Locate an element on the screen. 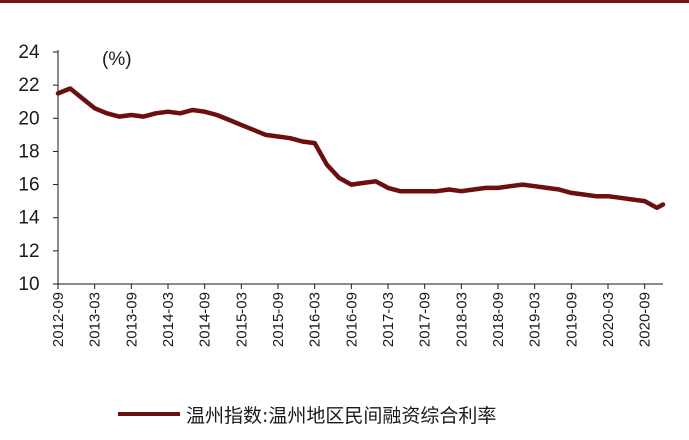 This screenshot has height=440, width=689. x-tick-label: 2015-03 is located at coordinates (241, 319).